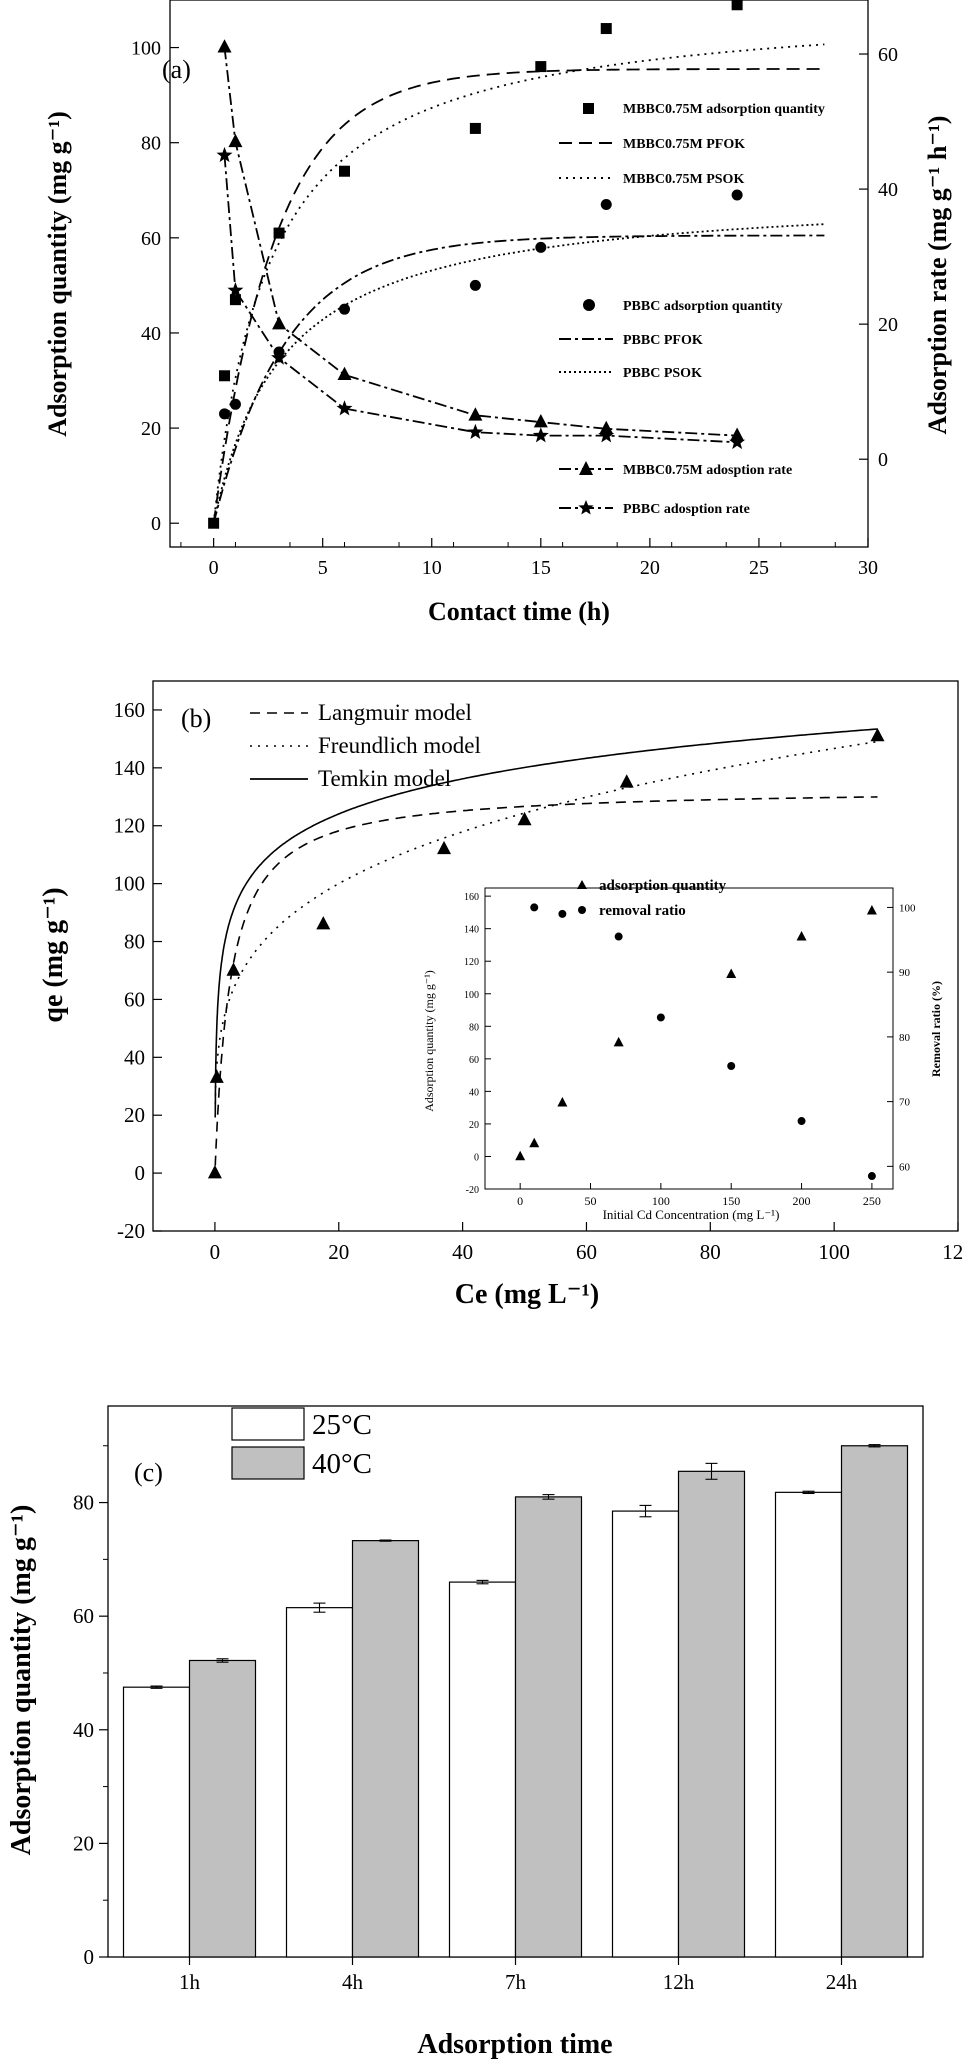  Describe the element at coordinates (215, 1252) in the screenshot. I see `x-tick-label: 0` at that location.